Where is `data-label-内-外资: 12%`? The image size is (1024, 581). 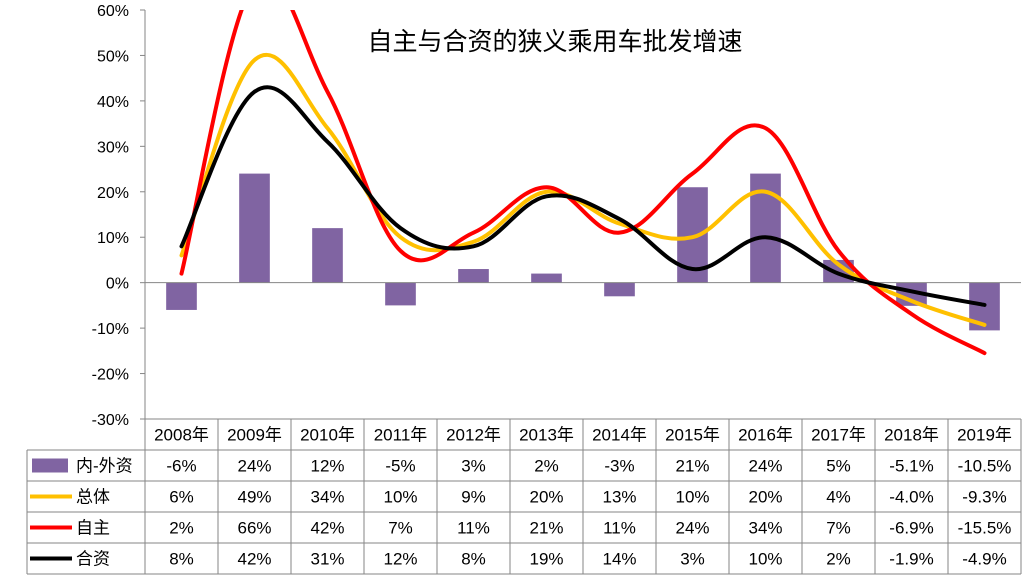
data-label-内-外资: 12% is located at coordinates (327, 466).